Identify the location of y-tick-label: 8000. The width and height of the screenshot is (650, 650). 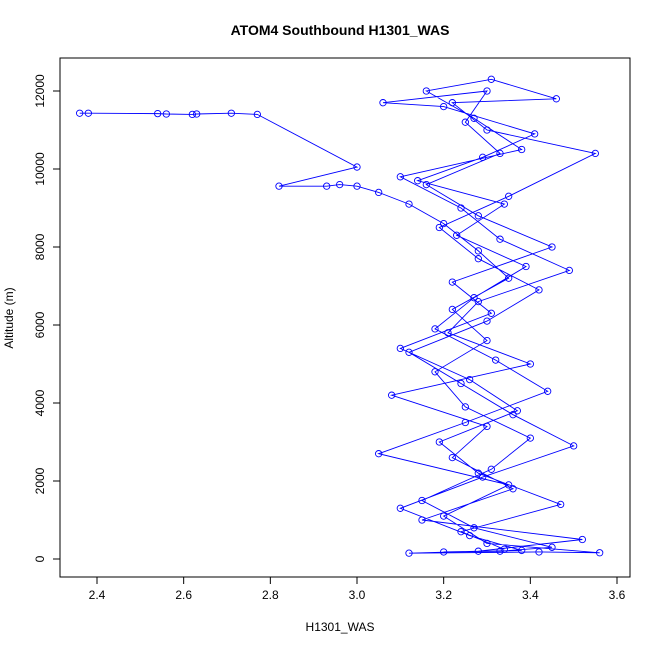
(40, 246).